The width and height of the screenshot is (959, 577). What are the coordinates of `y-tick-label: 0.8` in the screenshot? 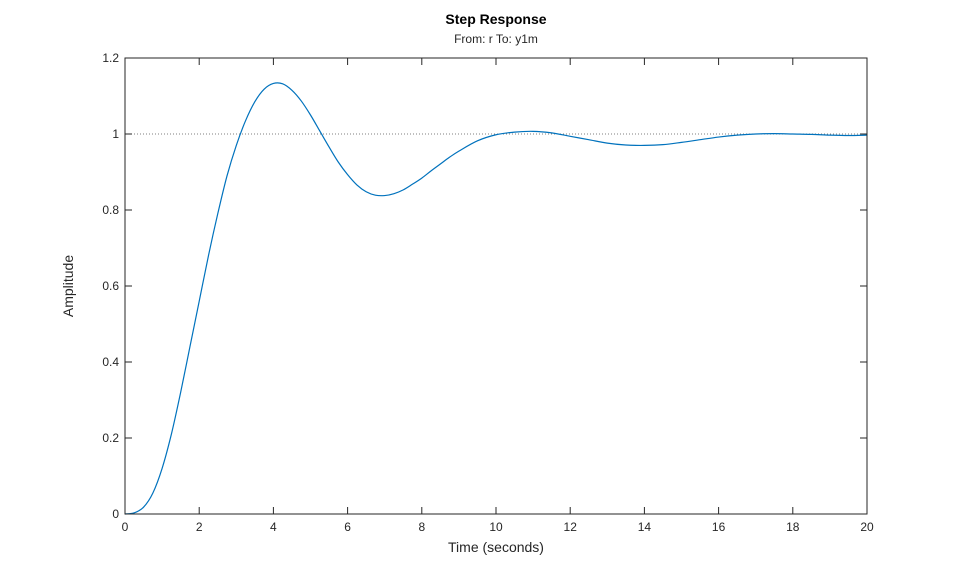 It's located at (110, 210).